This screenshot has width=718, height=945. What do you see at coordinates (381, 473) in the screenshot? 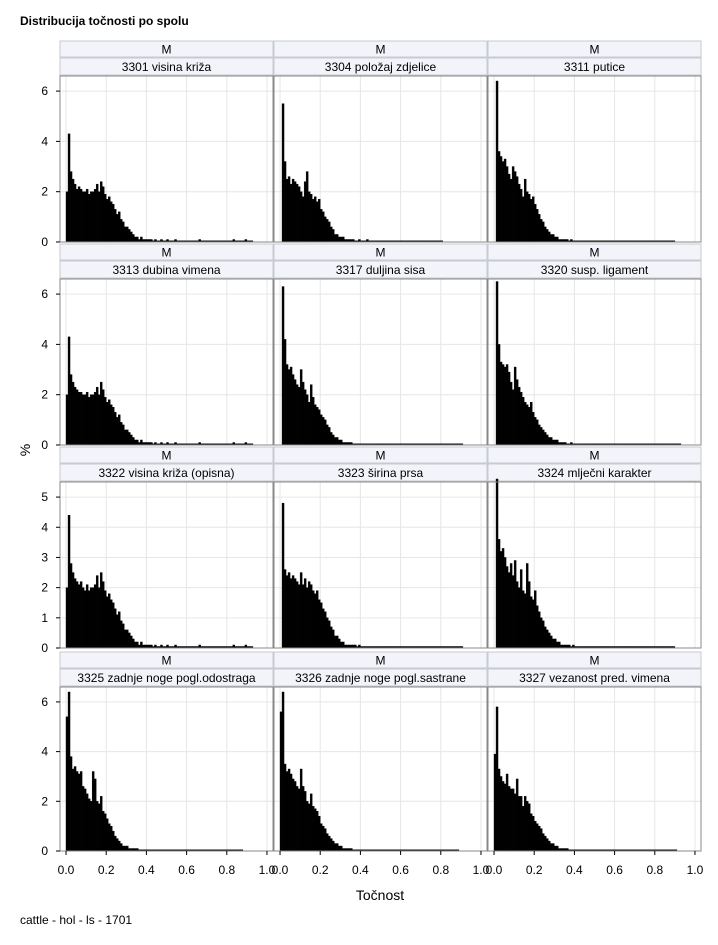
I see `panel-trait-label: 3323 širina prsa` at bounding box center [381, 473].